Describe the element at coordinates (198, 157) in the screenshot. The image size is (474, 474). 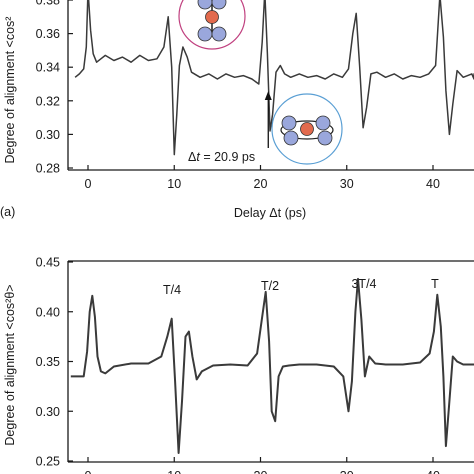
I see `annotation-var: t` at that location.